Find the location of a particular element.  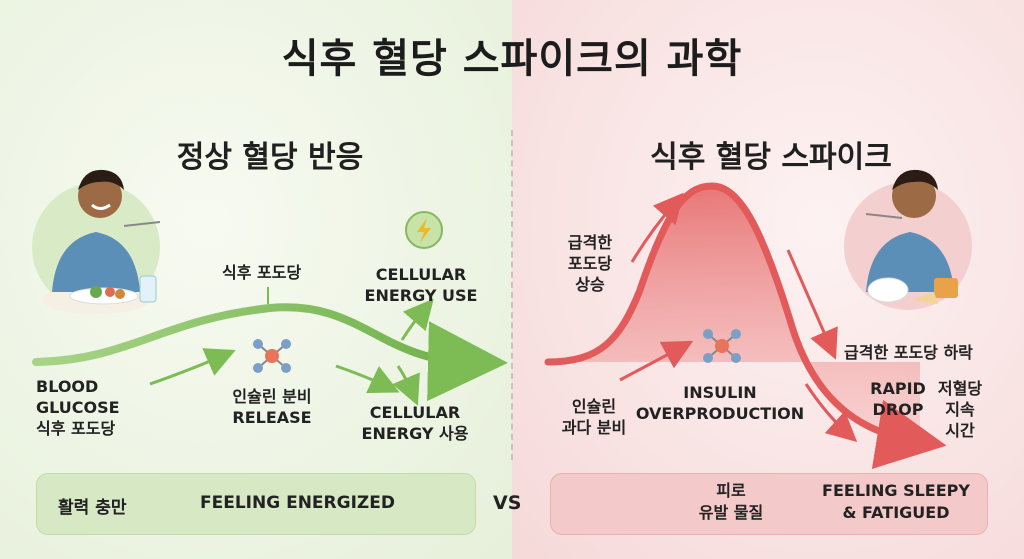

label-line: GLUCOSE is located at coordinates (78, 407).